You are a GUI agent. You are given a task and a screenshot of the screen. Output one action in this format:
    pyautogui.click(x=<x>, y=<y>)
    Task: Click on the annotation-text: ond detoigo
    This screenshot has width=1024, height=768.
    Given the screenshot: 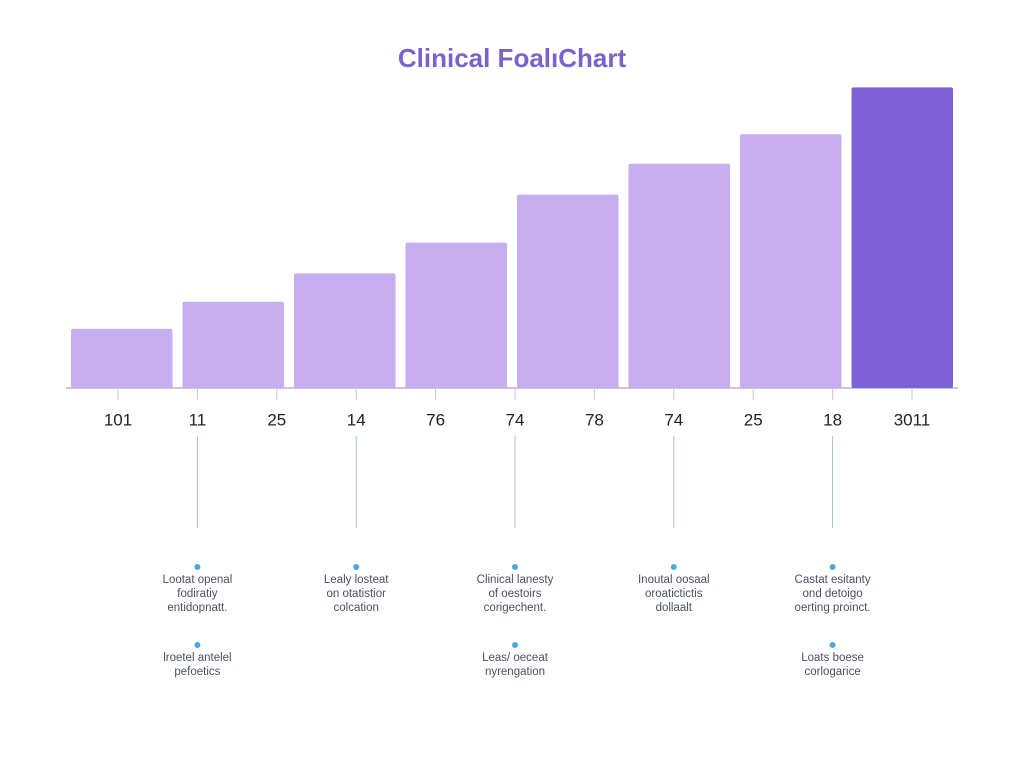 What is the action you would take?
    pyautogui.click(x=833, y=594)
    